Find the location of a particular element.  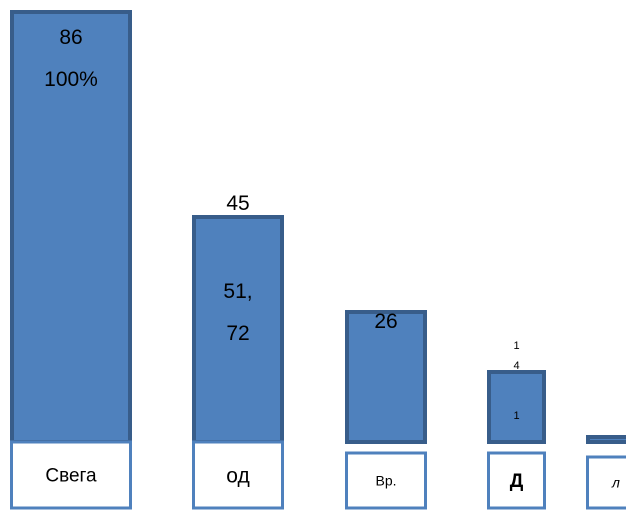

category-label-3: Вр. is located at coordinates (385, 480).